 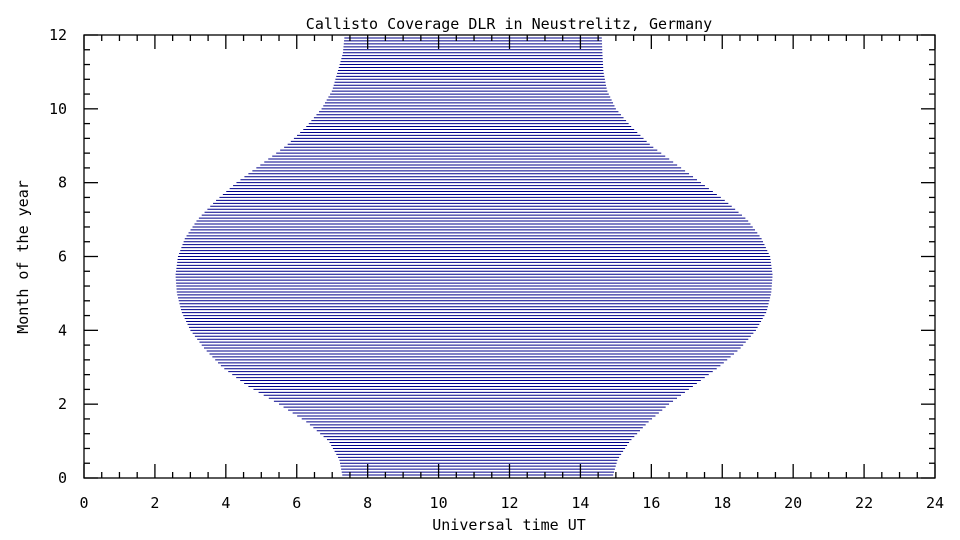 I want to click on y-axis-title: Month of the year, so click(x=23, y=257).